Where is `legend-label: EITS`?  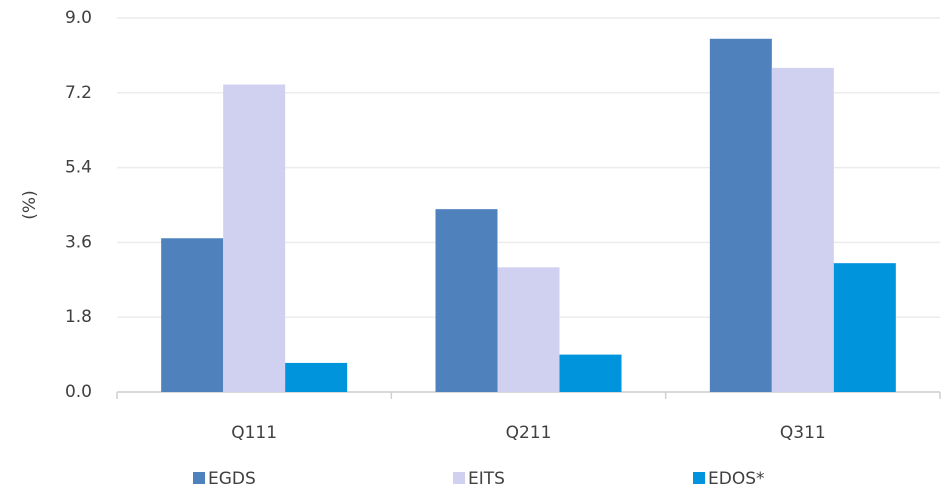
legend-label: EITS is located at coordinates (486, 479).